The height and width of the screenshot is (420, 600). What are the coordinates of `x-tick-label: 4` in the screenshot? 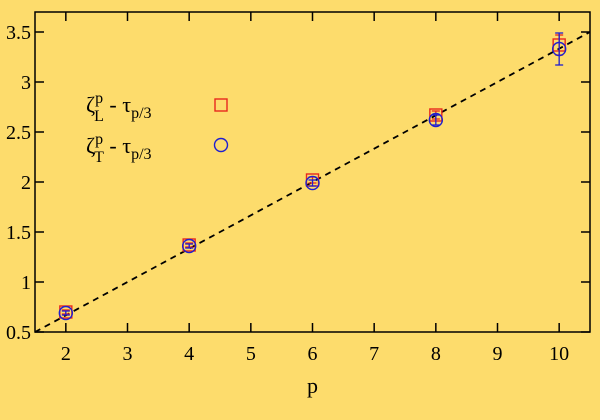 It's located at (189, 354).